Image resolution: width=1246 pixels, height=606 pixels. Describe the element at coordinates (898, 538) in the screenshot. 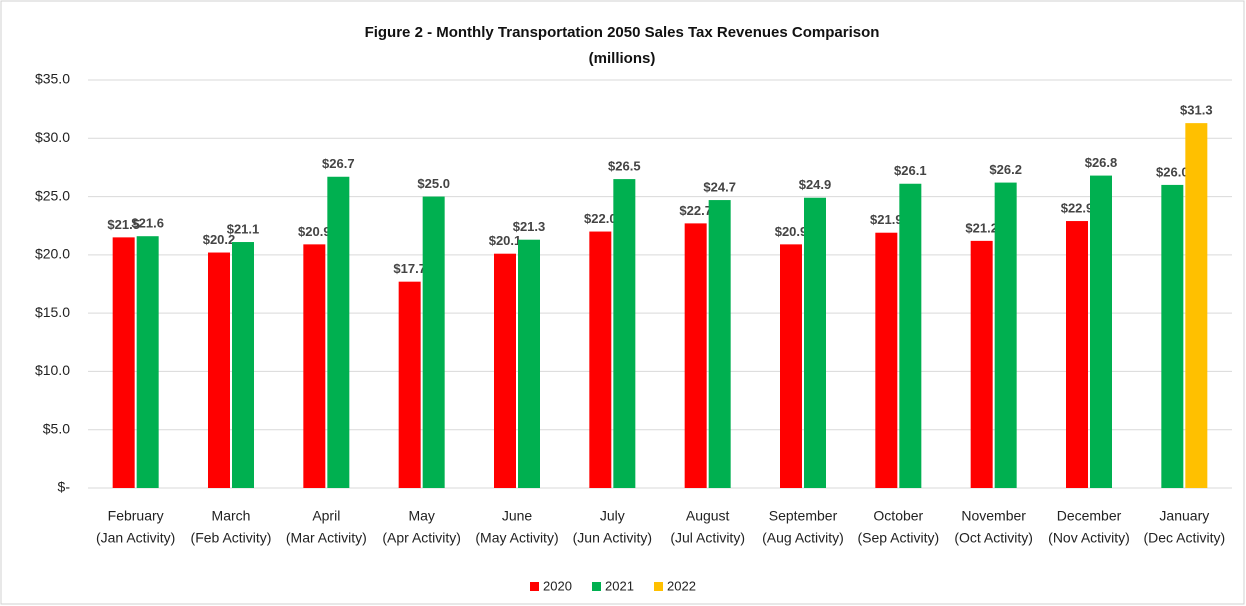

I see `x-tick-label: (Sep Activity)` at that location.